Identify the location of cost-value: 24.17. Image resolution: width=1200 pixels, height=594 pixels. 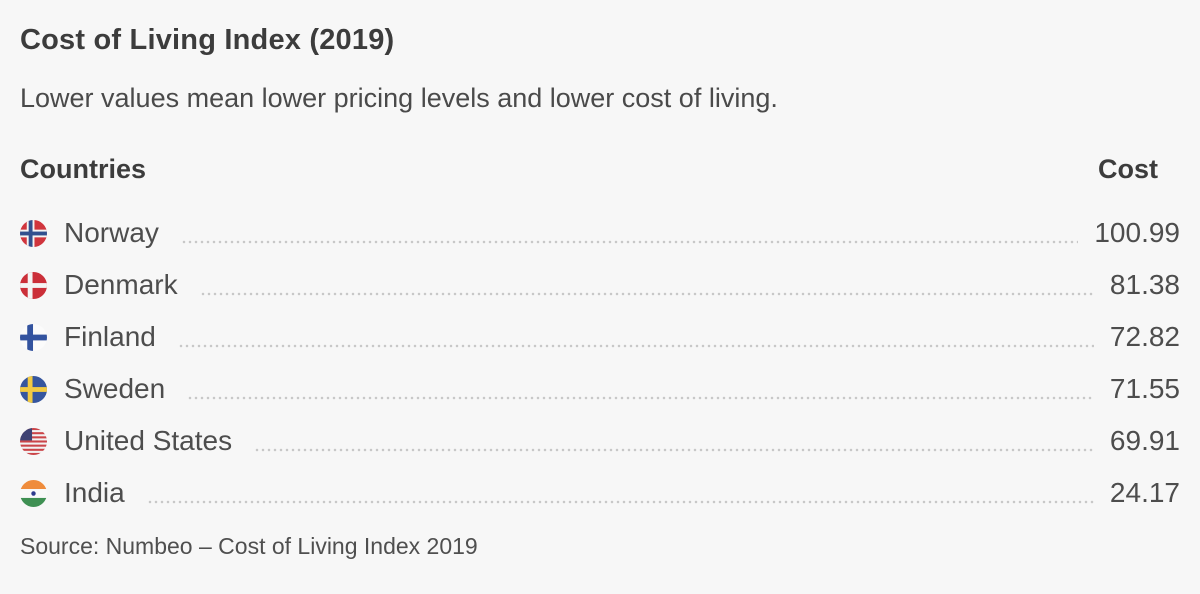
(1144, 492).